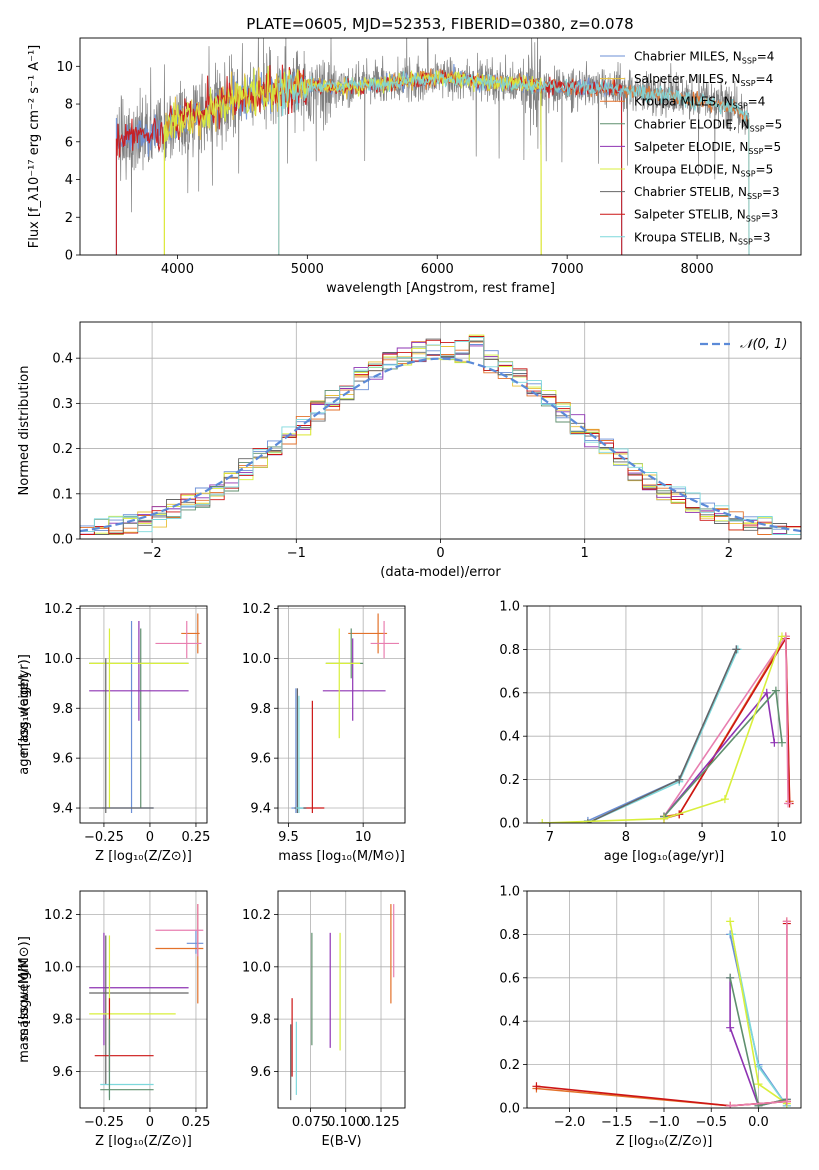 The image size is (819, 1170). I want to click on y-tick-label: 10.0, so click(256, 659).